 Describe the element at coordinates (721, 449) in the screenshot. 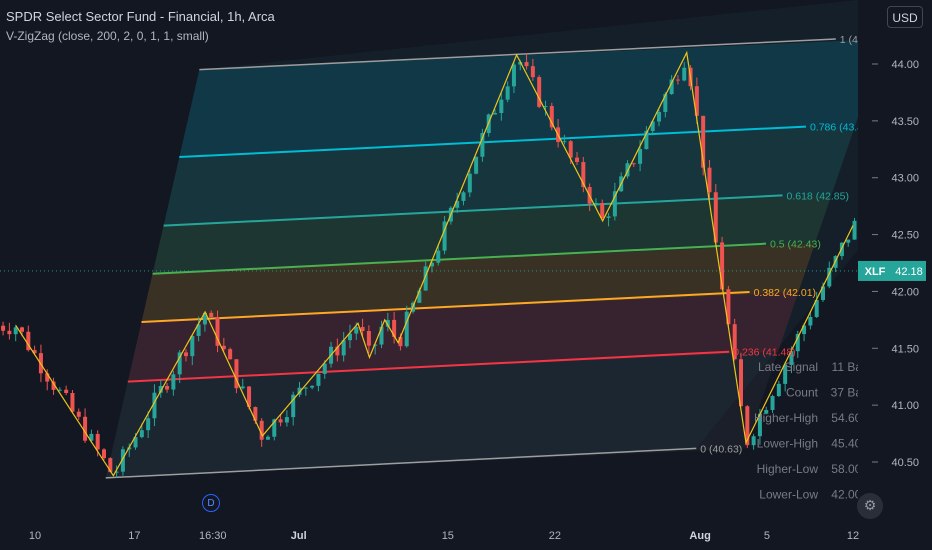

I see `fib-level-label: 0 (40.63)` at that location.